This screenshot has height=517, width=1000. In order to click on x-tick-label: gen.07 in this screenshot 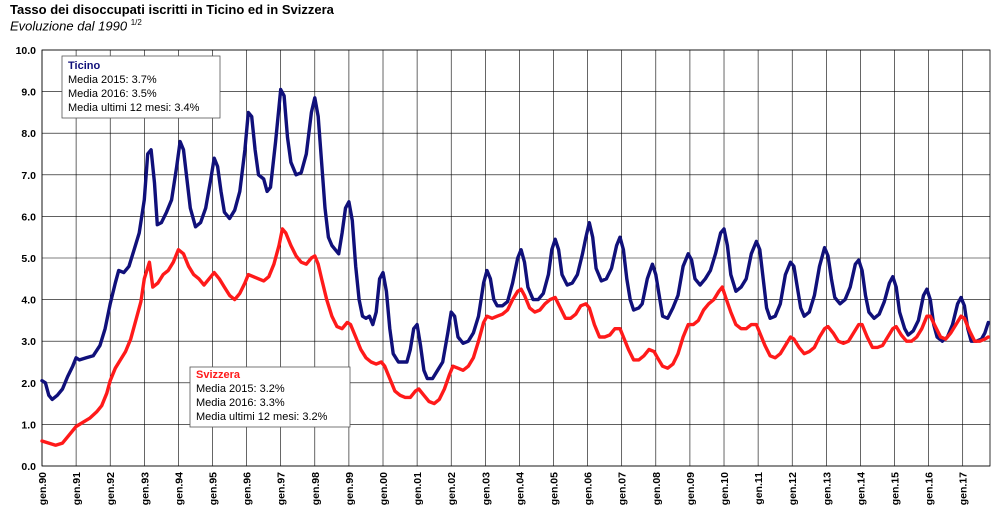, I will do `click(623, 488)`.